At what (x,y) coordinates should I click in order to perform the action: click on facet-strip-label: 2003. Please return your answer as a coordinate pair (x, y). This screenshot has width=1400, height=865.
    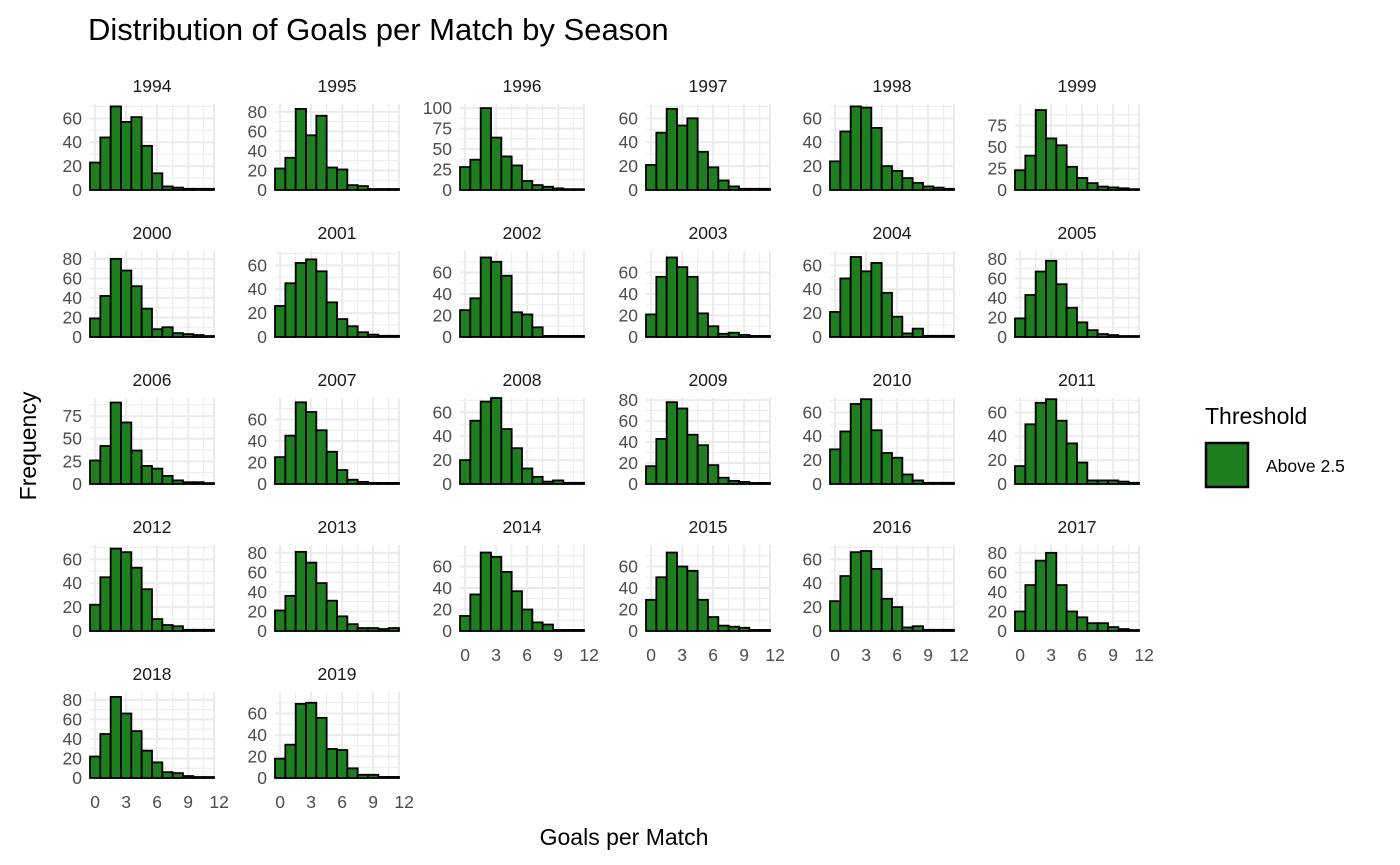
    Looking at the image, I should click on (708, 233).